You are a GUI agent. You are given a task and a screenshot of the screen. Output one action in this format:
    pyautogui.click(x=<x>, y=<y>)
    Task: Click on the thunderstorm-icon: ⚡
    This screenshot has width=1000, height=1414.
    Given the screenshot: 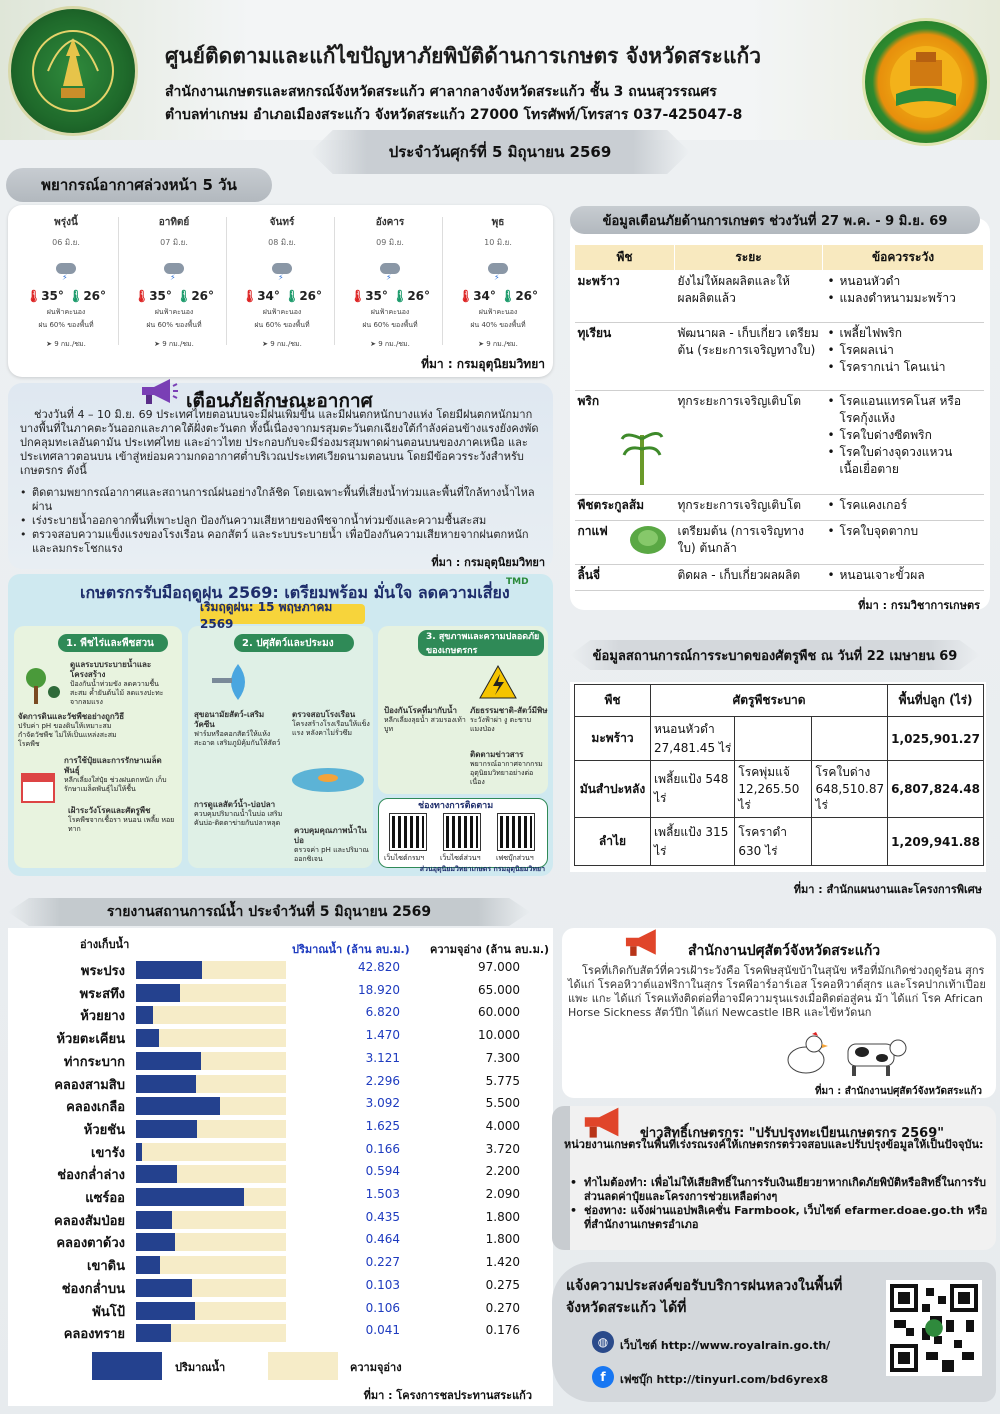 What is the action you would take?
    pyautogui.click(x=282, y=271)
    